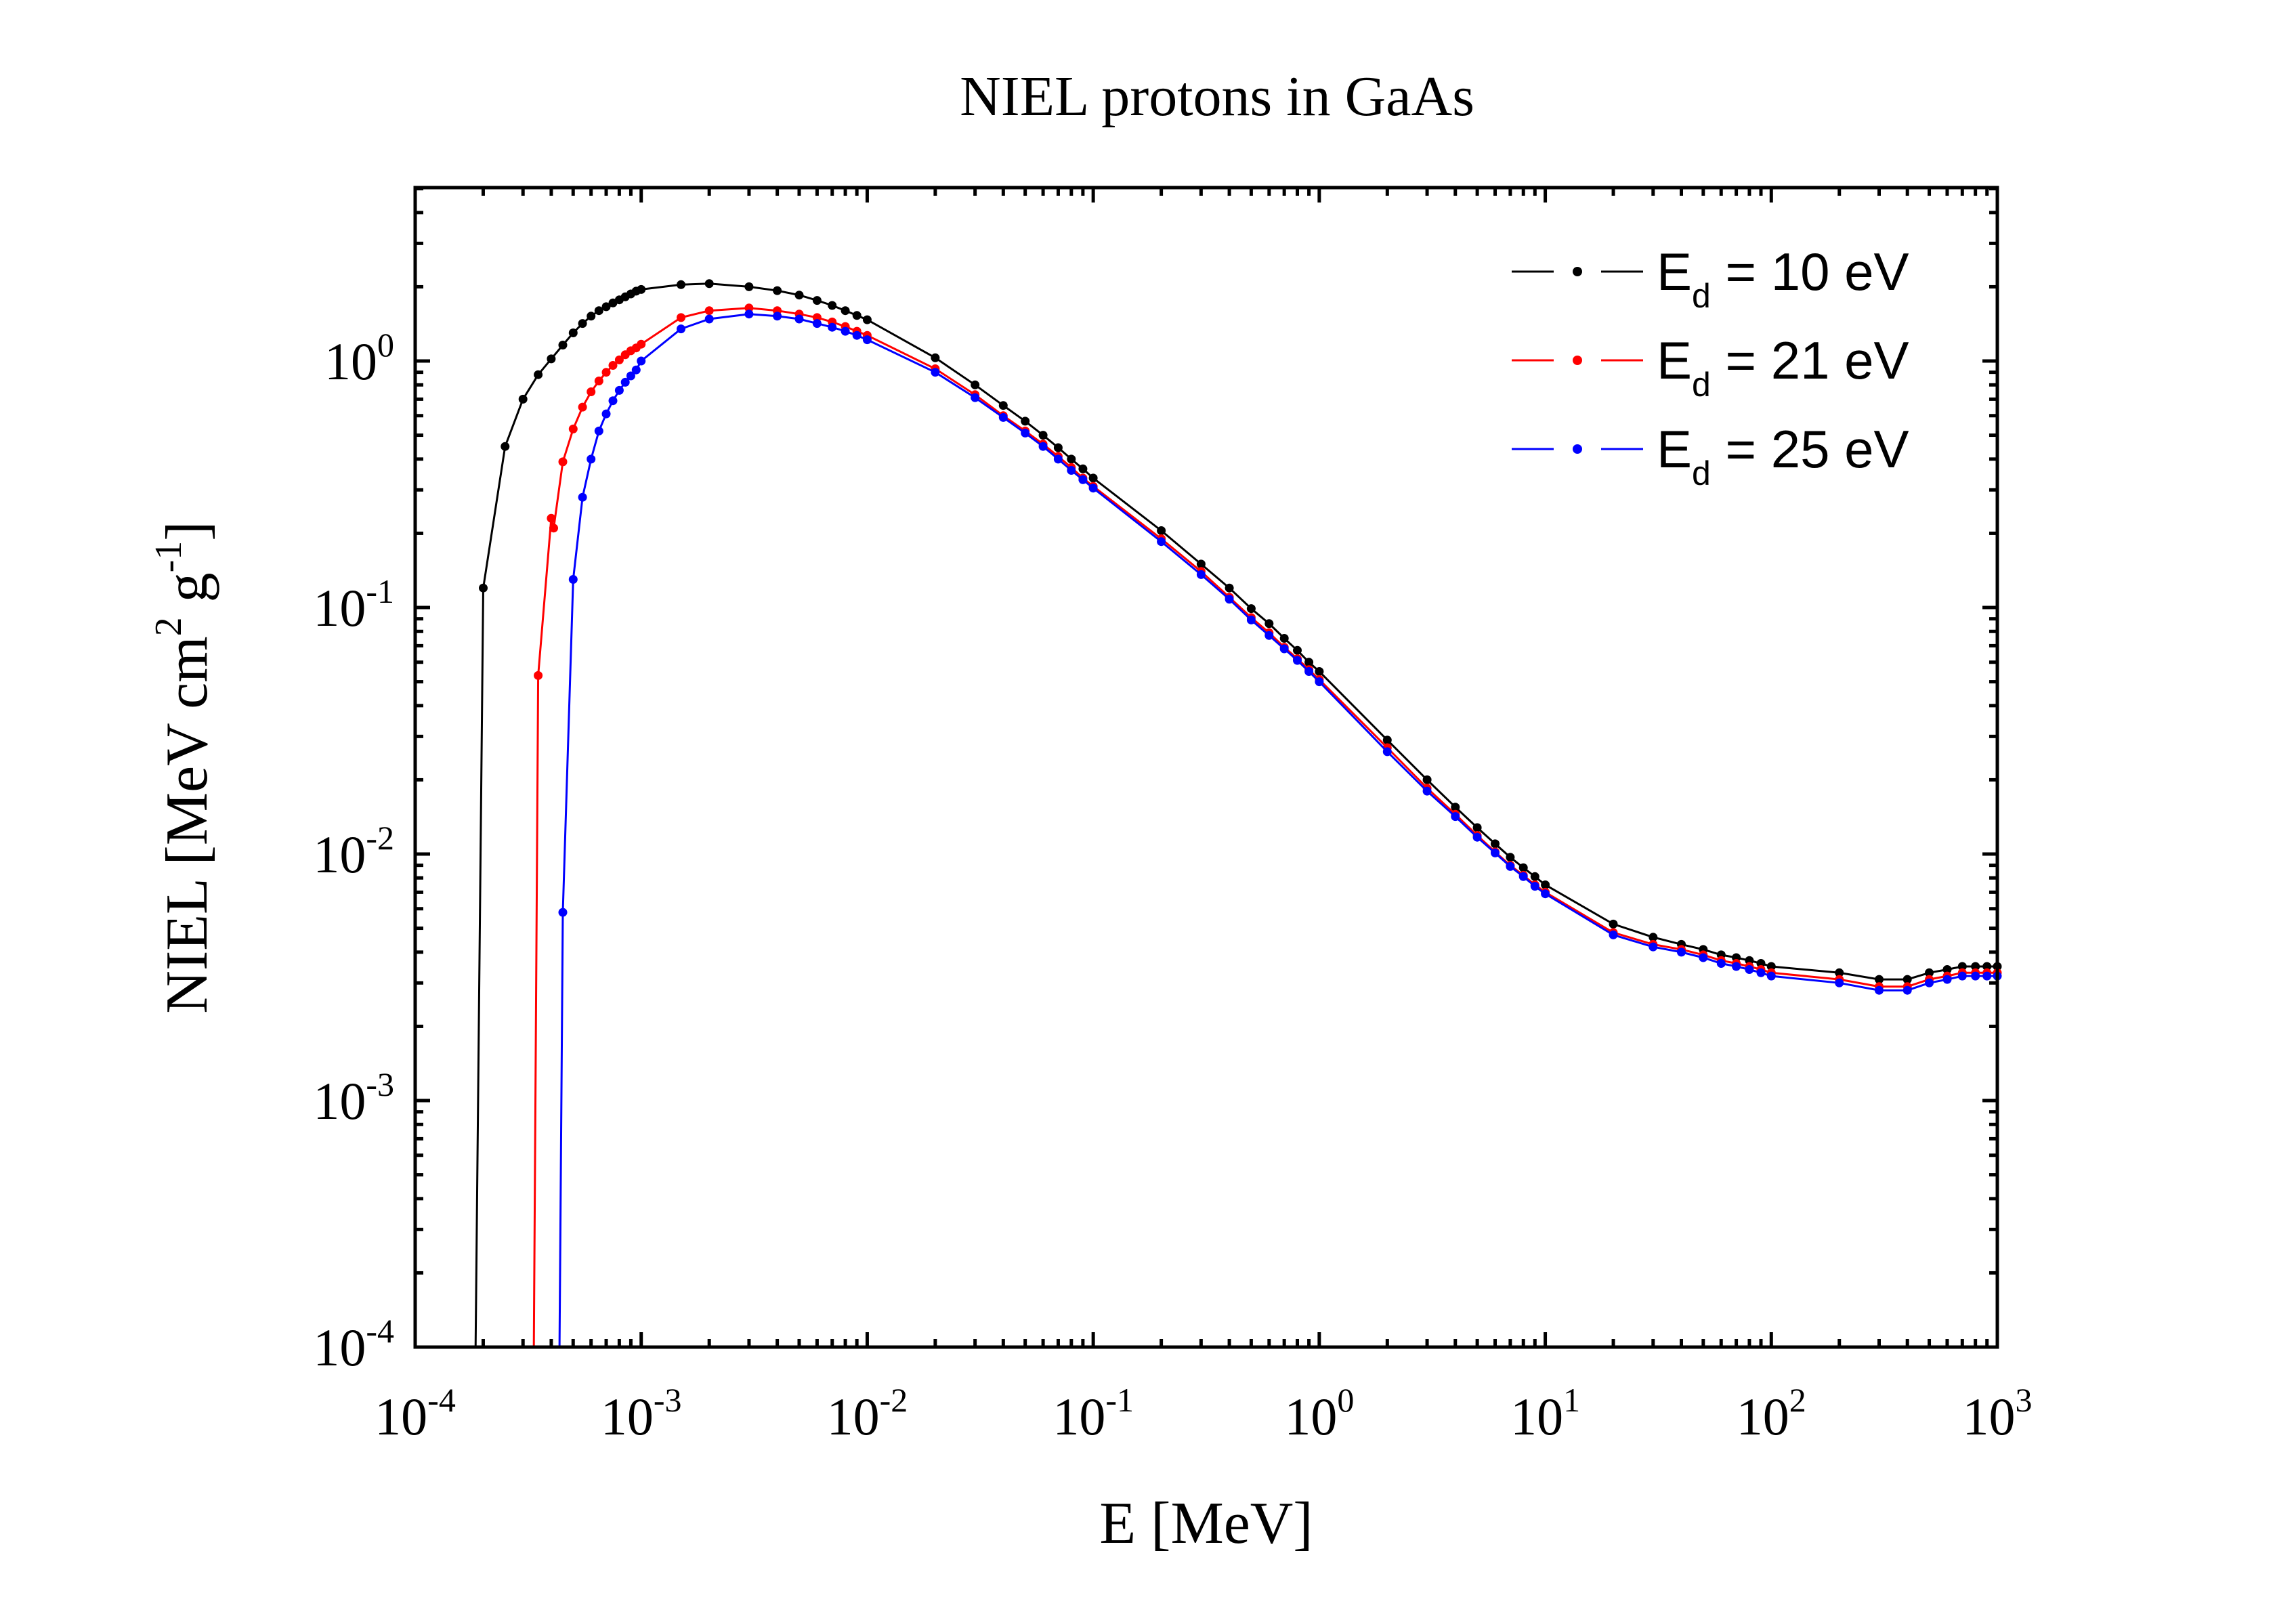  Describe the element at coordinates (353, 851) in the screenshot. I see `y-tick-label: 10⁻²` at that location.